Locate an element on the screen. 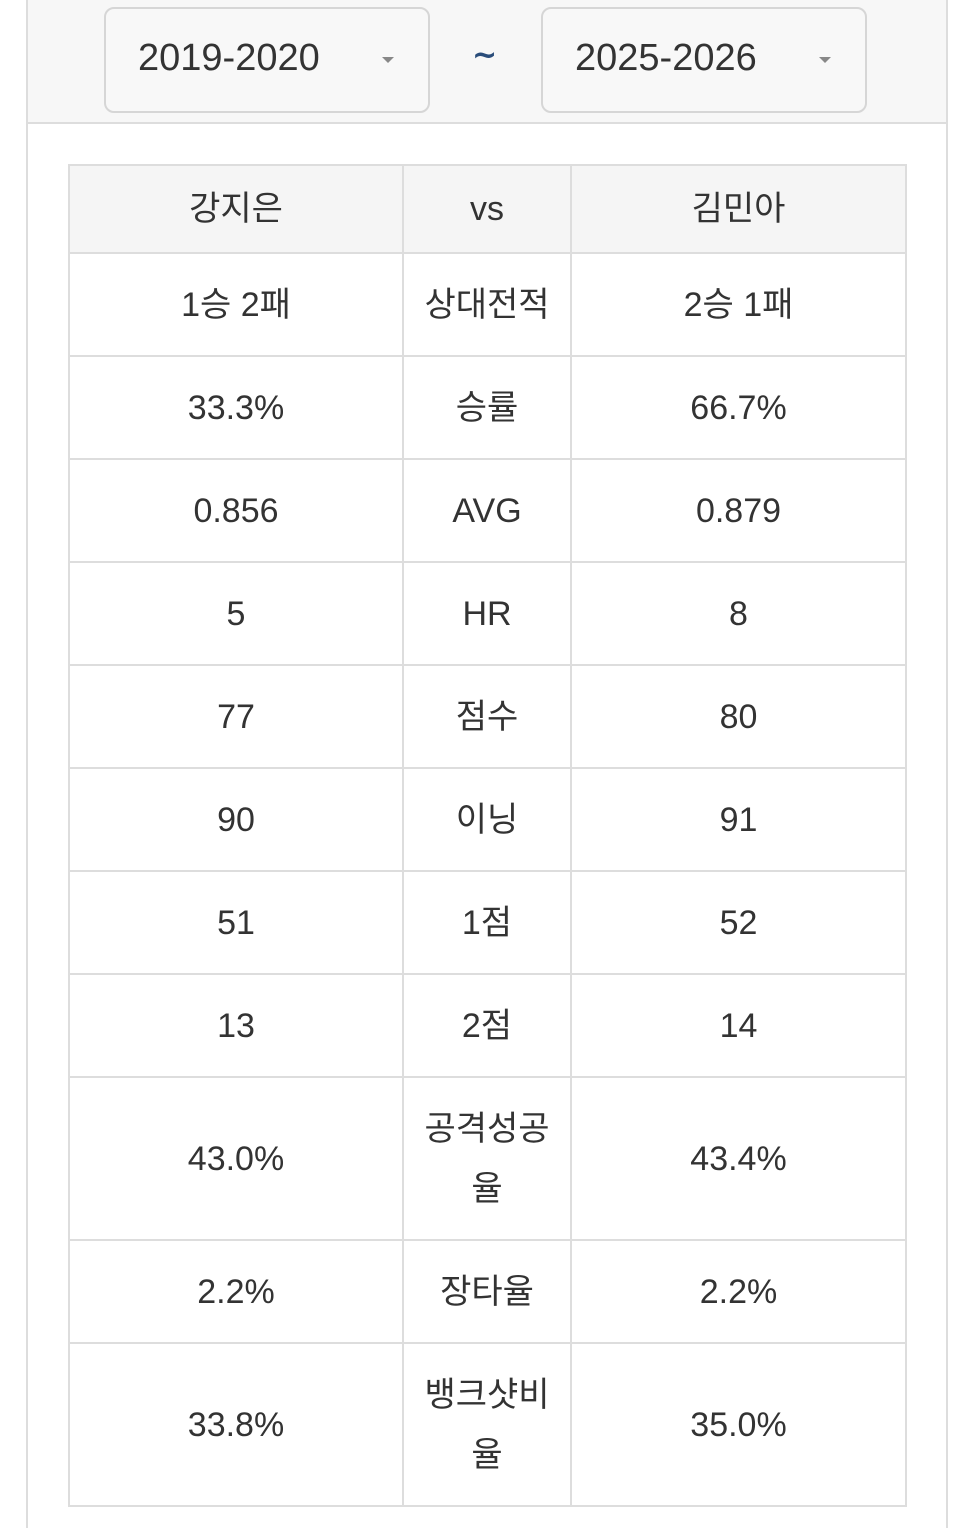  season-to-select: 2025-2026 is located at coordinates (704, 60).